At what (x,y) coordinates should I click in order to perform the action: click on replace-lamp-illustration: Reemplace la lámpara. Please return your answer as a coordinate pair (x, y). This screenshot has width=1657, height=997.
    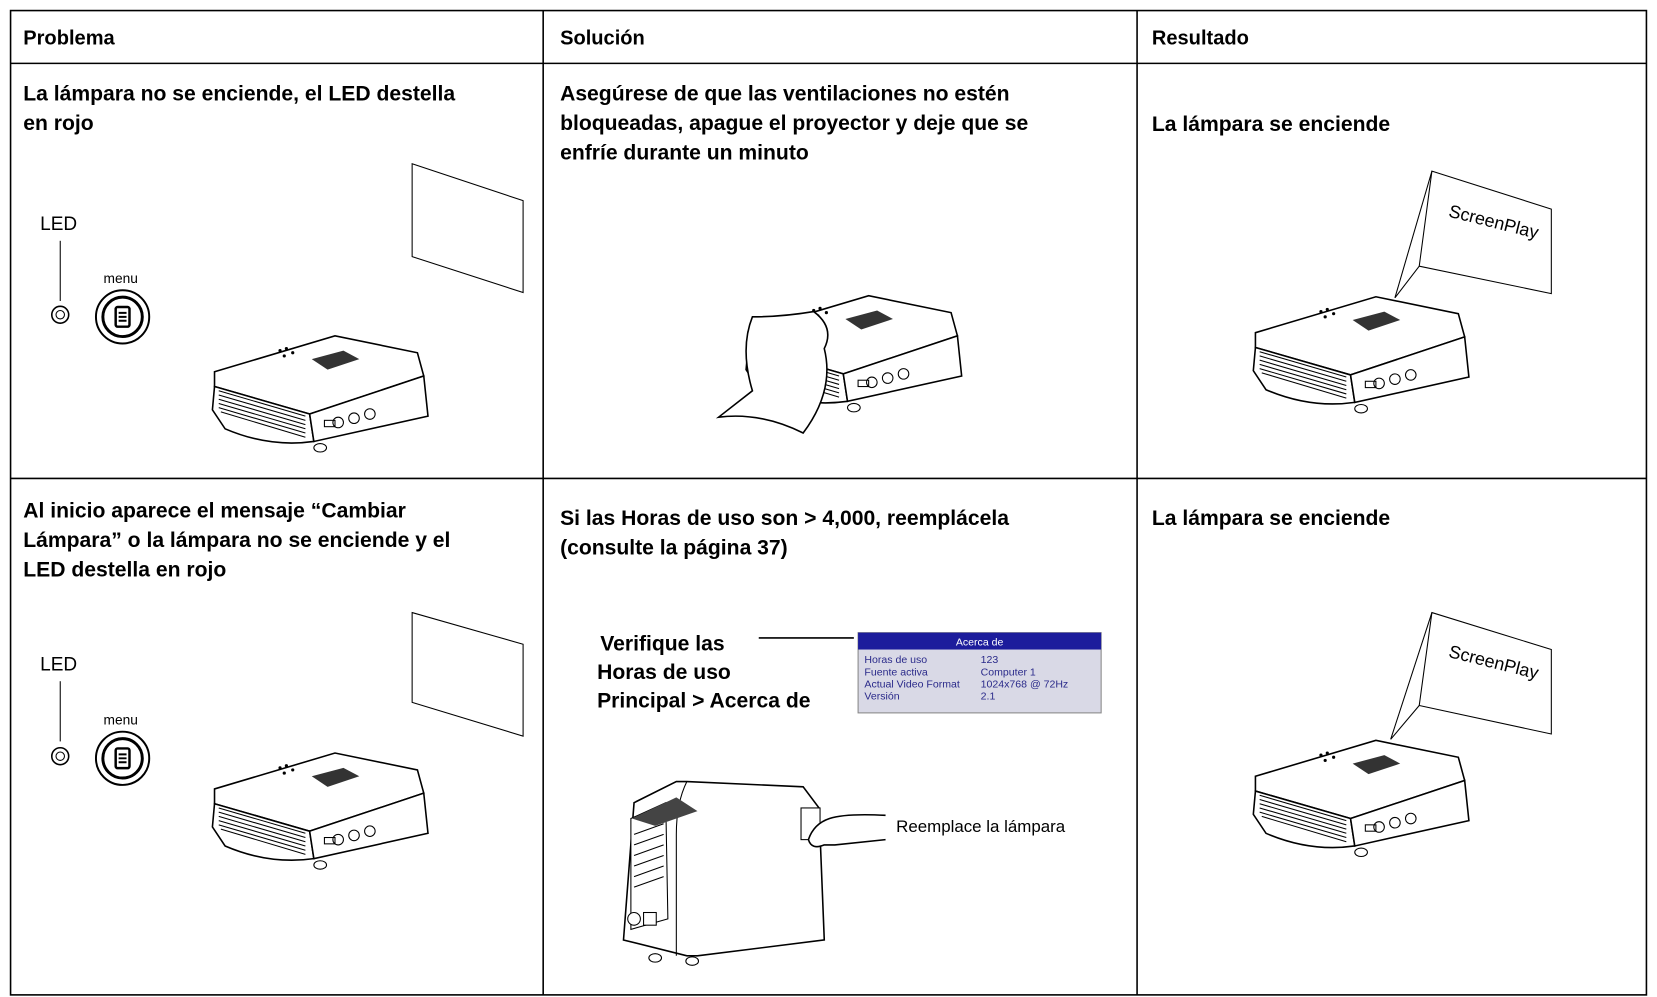
    Looking at the image, I should click on (844, 873).